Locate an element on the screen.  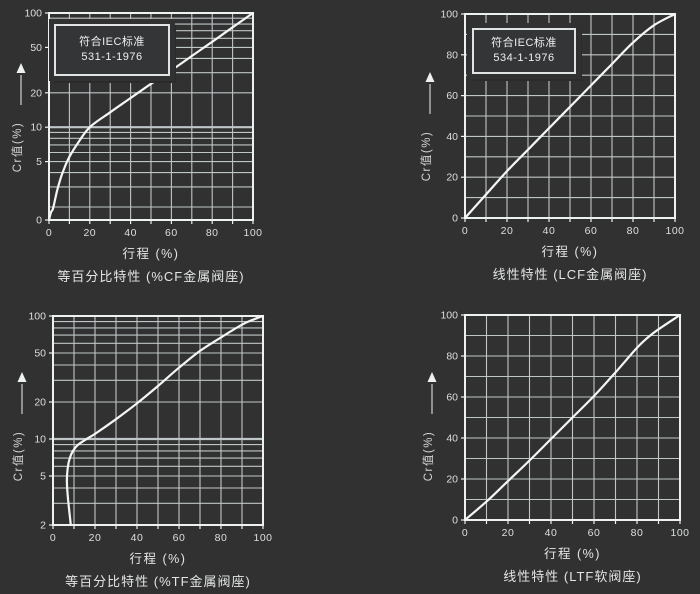
iec-standard-line2: 531-1-1976 is located at coordinates (112, 57).